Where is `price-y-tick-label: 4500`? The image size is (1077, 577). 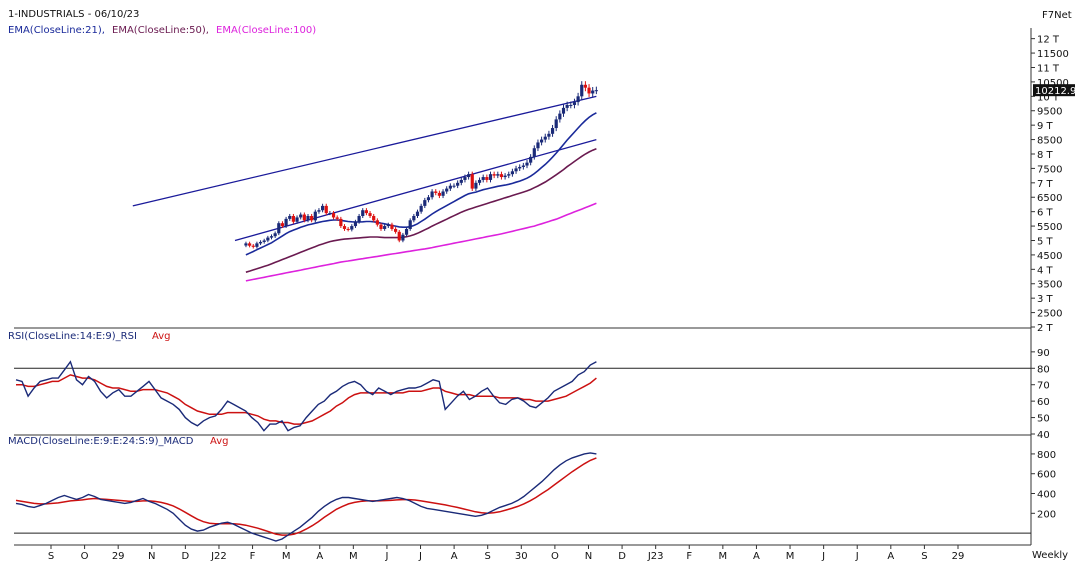
price-y-tick-label: 4500 is located at coordinates (1049, 256).